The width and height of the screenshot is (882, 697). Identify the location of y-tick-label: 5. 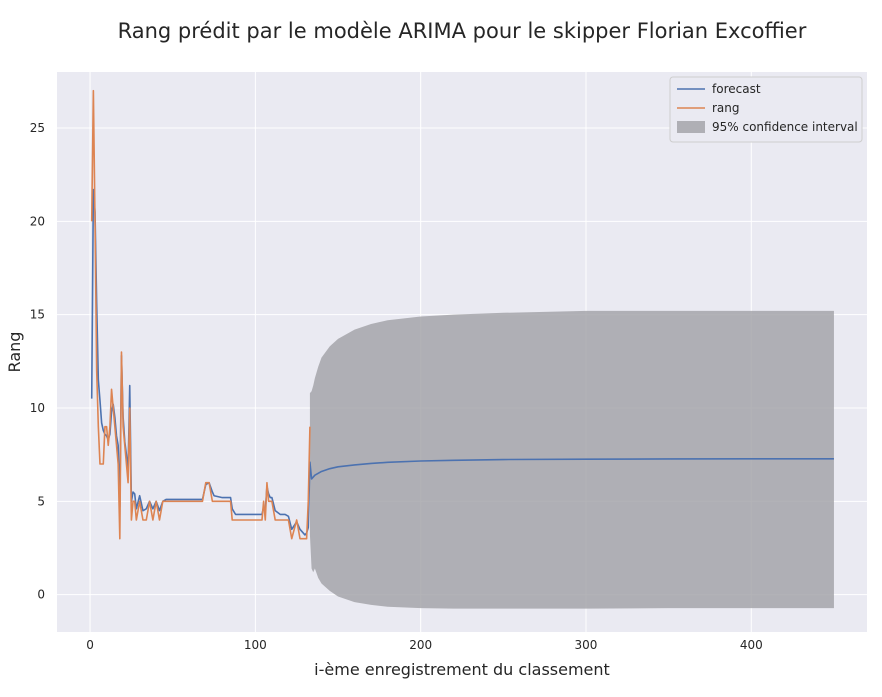
(41, 501).